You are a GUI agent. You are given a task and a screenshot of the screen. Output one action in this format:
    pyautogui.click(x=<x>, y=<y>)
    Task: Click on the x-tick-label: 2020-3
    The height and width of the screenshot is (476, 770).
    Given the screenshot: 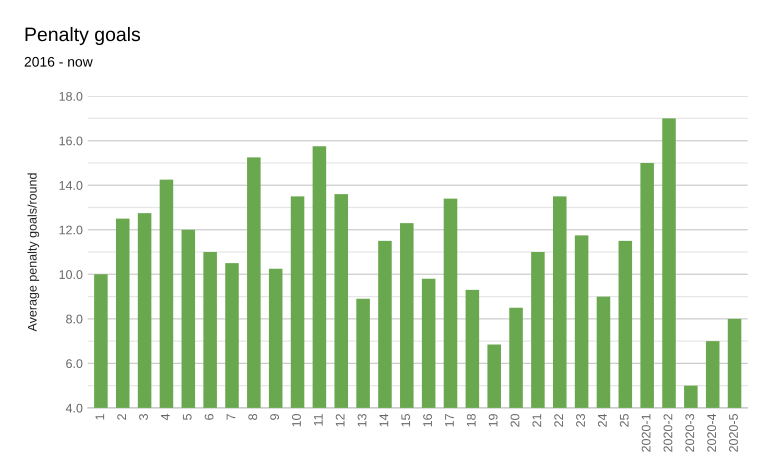 What is the action you would take?
    pyautogui.click(x=689, y=433)
    